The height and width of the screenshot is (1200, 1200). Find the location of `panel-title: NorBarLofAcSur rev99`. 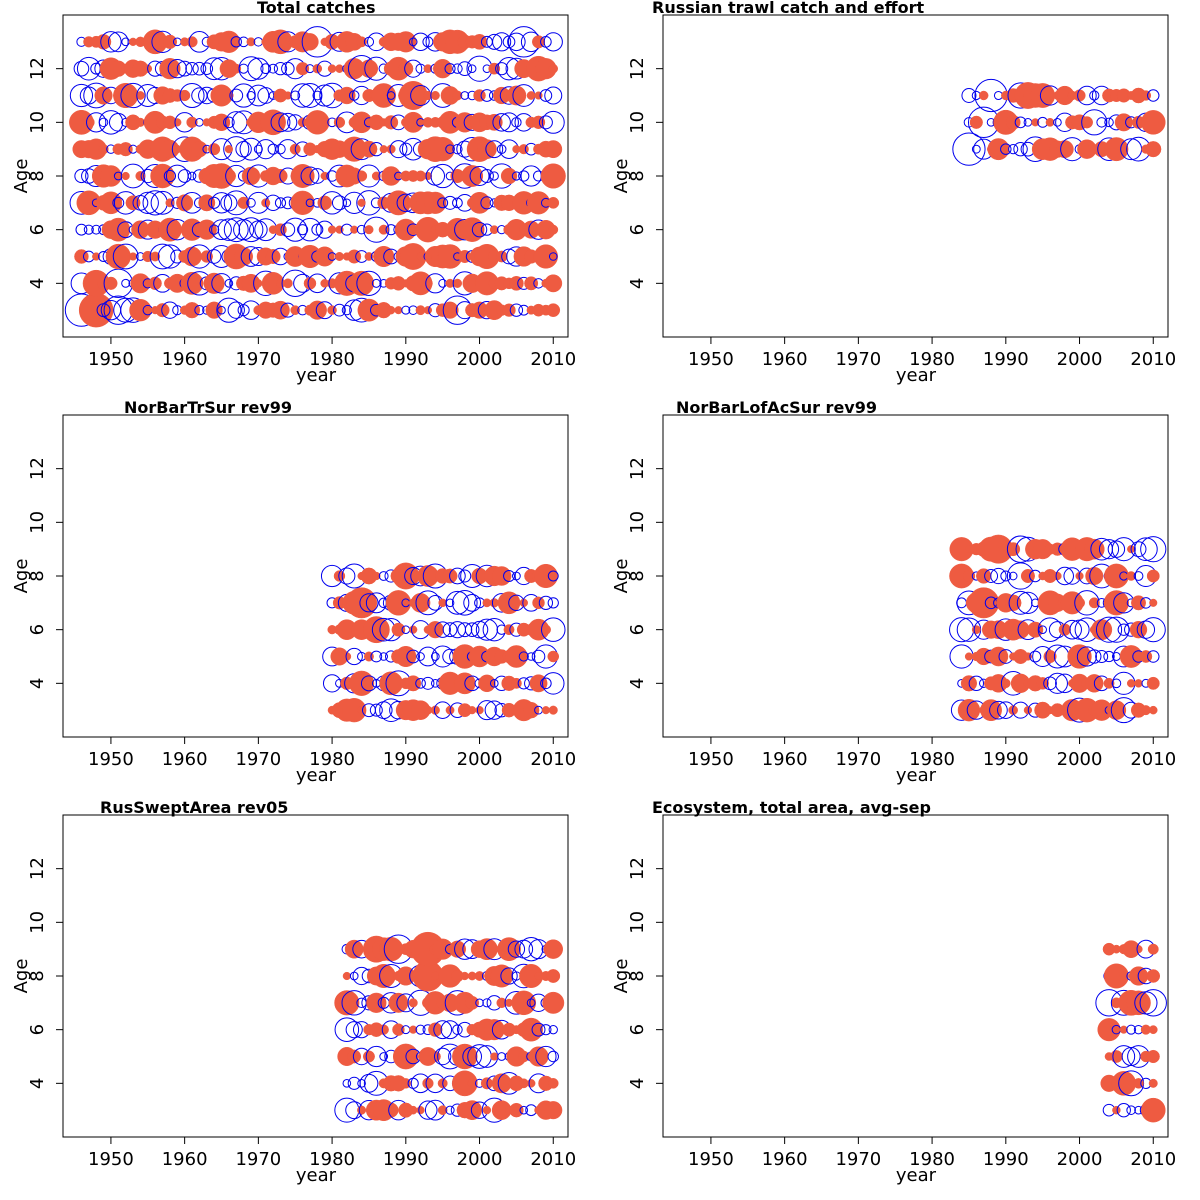

panel-title: NorBarLofAcSur rev99 is located at coordinates (776, 407).